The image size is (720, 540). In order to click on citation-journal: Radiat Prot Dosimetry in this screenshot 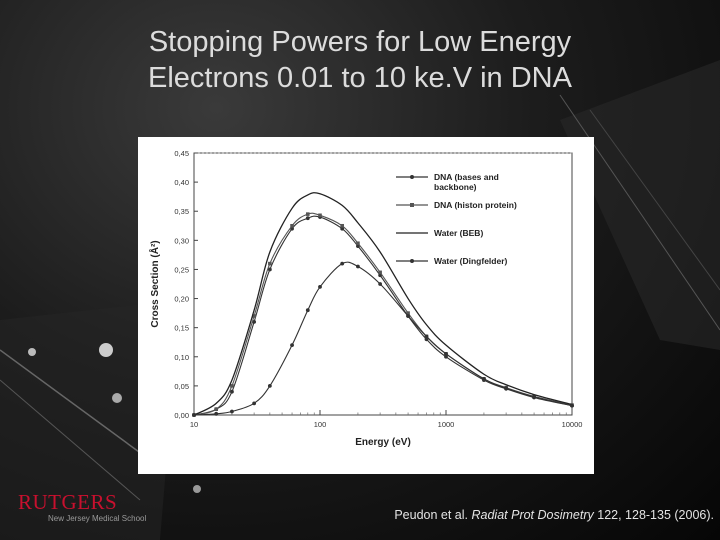, I will do `click(532, 515)`.